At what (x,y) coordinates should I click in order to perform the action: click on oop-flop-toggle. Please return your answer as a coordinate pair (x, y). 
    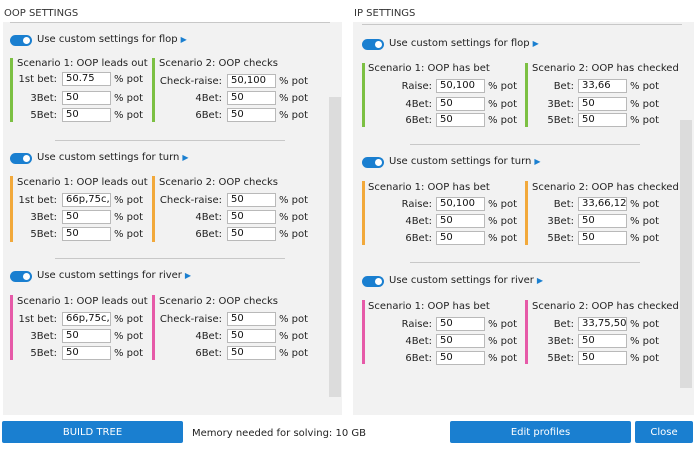
    Looking at the image, I should click on (21, 40).